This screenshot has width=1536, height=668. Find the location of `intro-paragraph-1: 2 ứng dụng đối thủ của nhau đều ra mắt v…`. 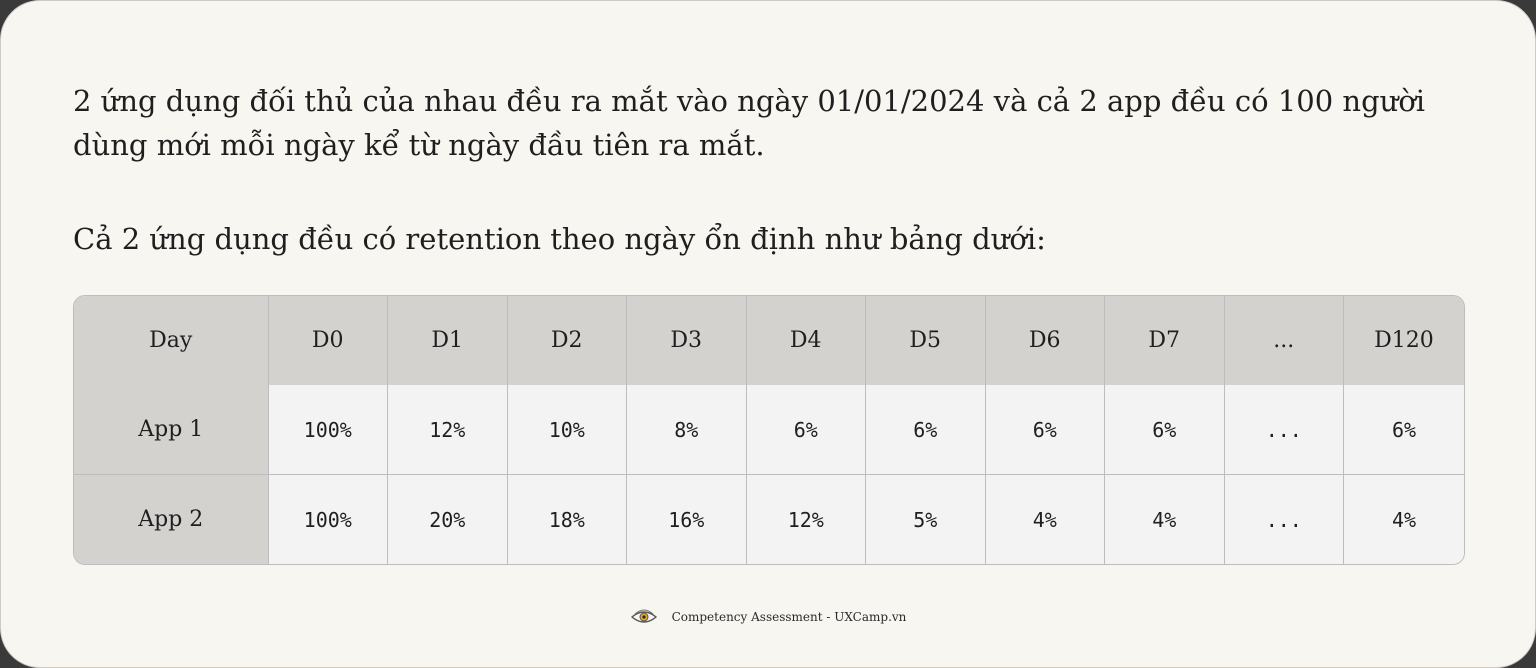

intro-paragraph-1: 2 ứng dụng đối thủ của nhau đều ra mắt v… is located at coordinates (749, 123).